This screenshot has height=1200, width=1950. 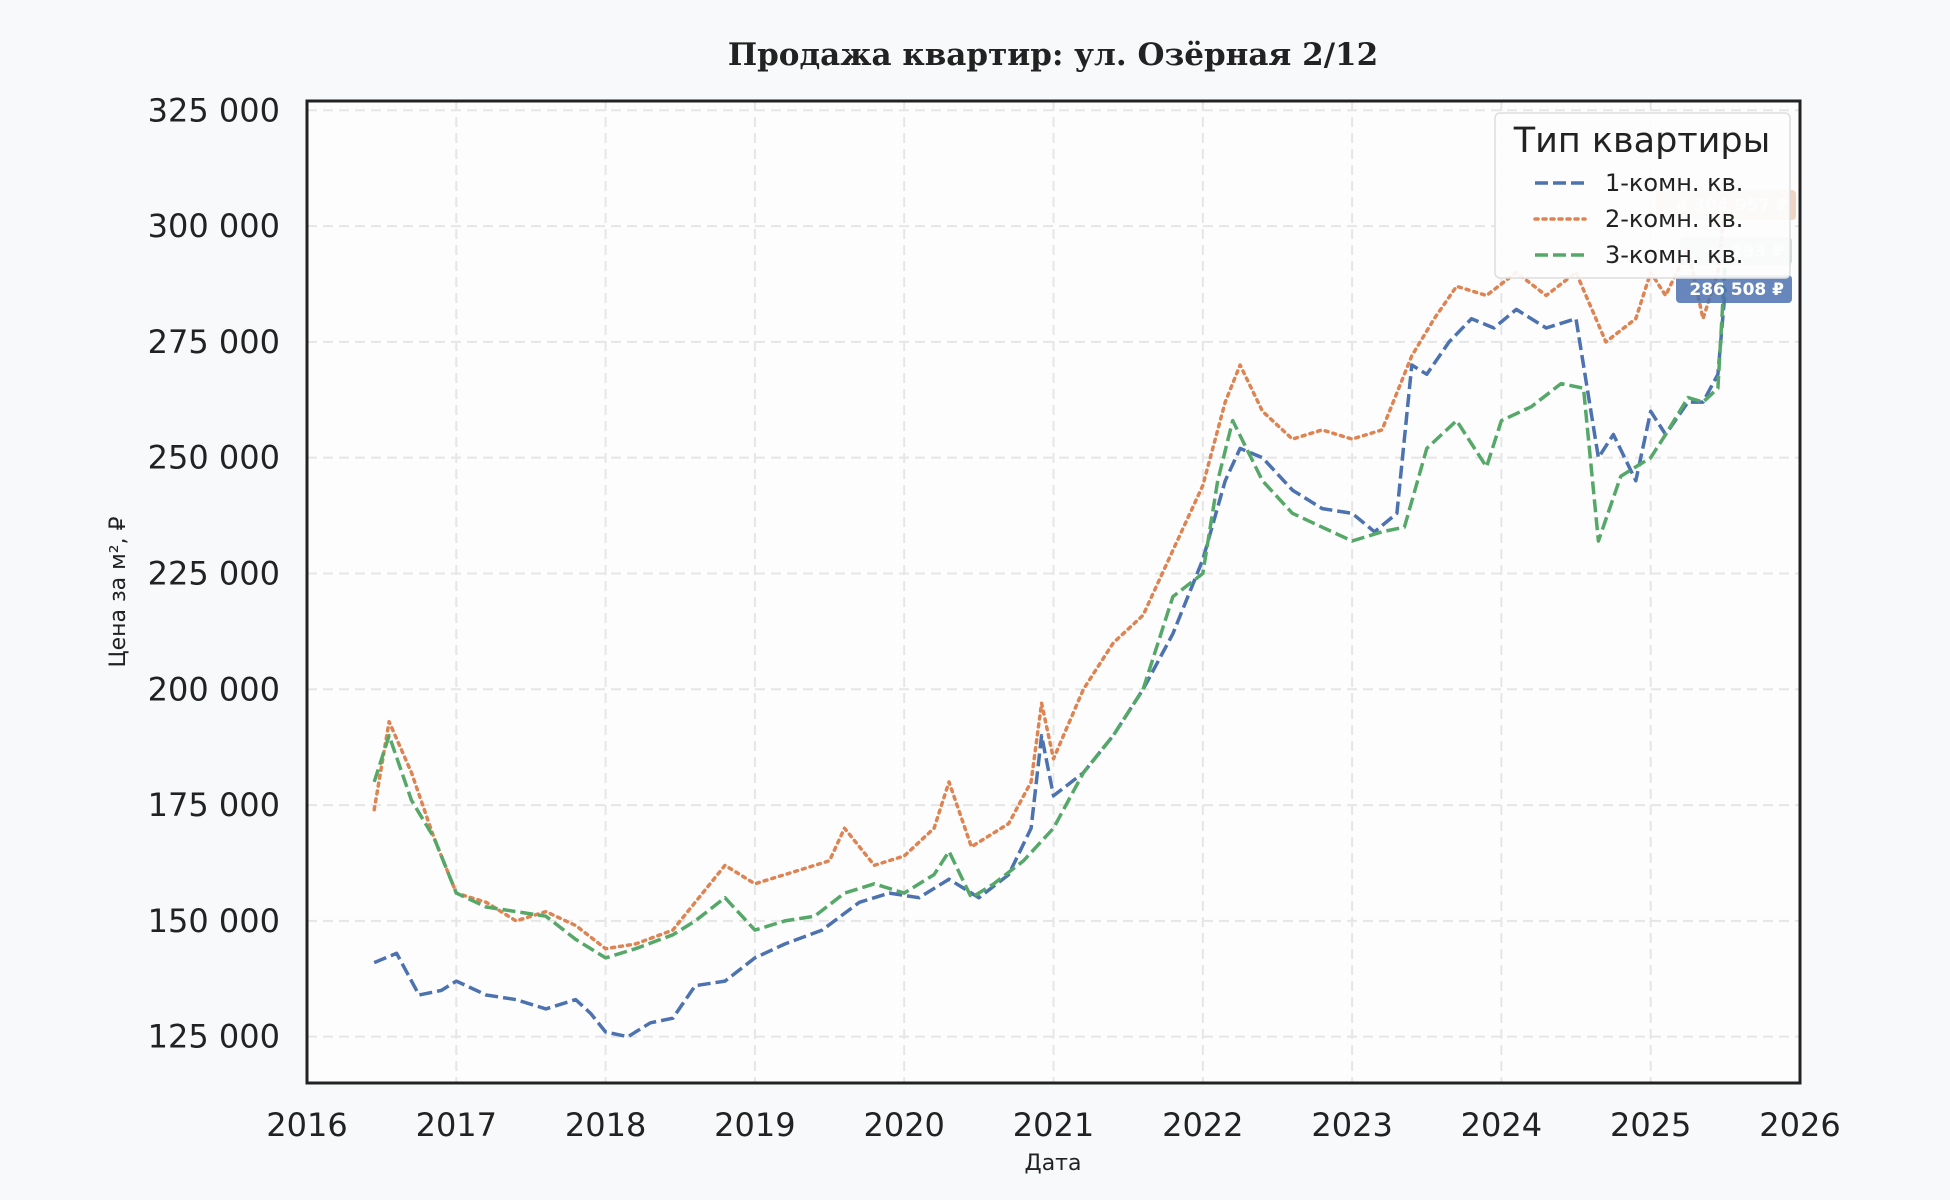 I want to click on y-tick-label: 150 000, so click(x=214, y=921).